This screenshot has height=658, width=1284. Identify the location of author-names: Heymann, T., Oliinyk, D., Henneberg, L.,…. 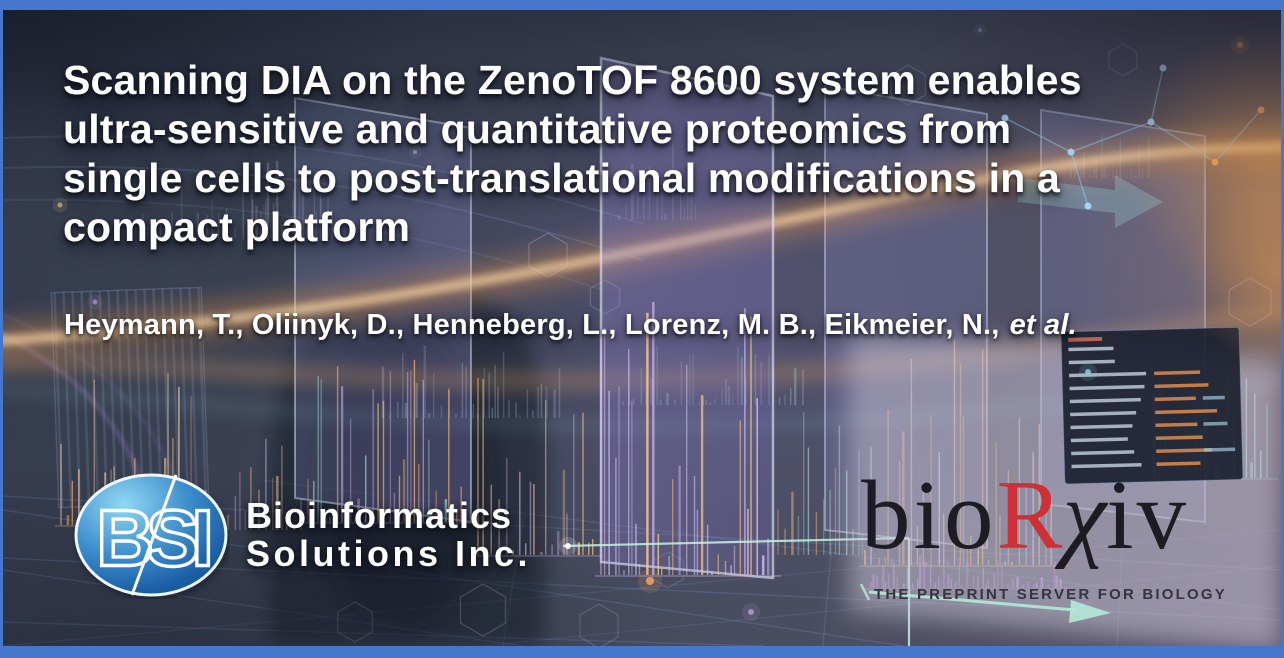
(532, 325).